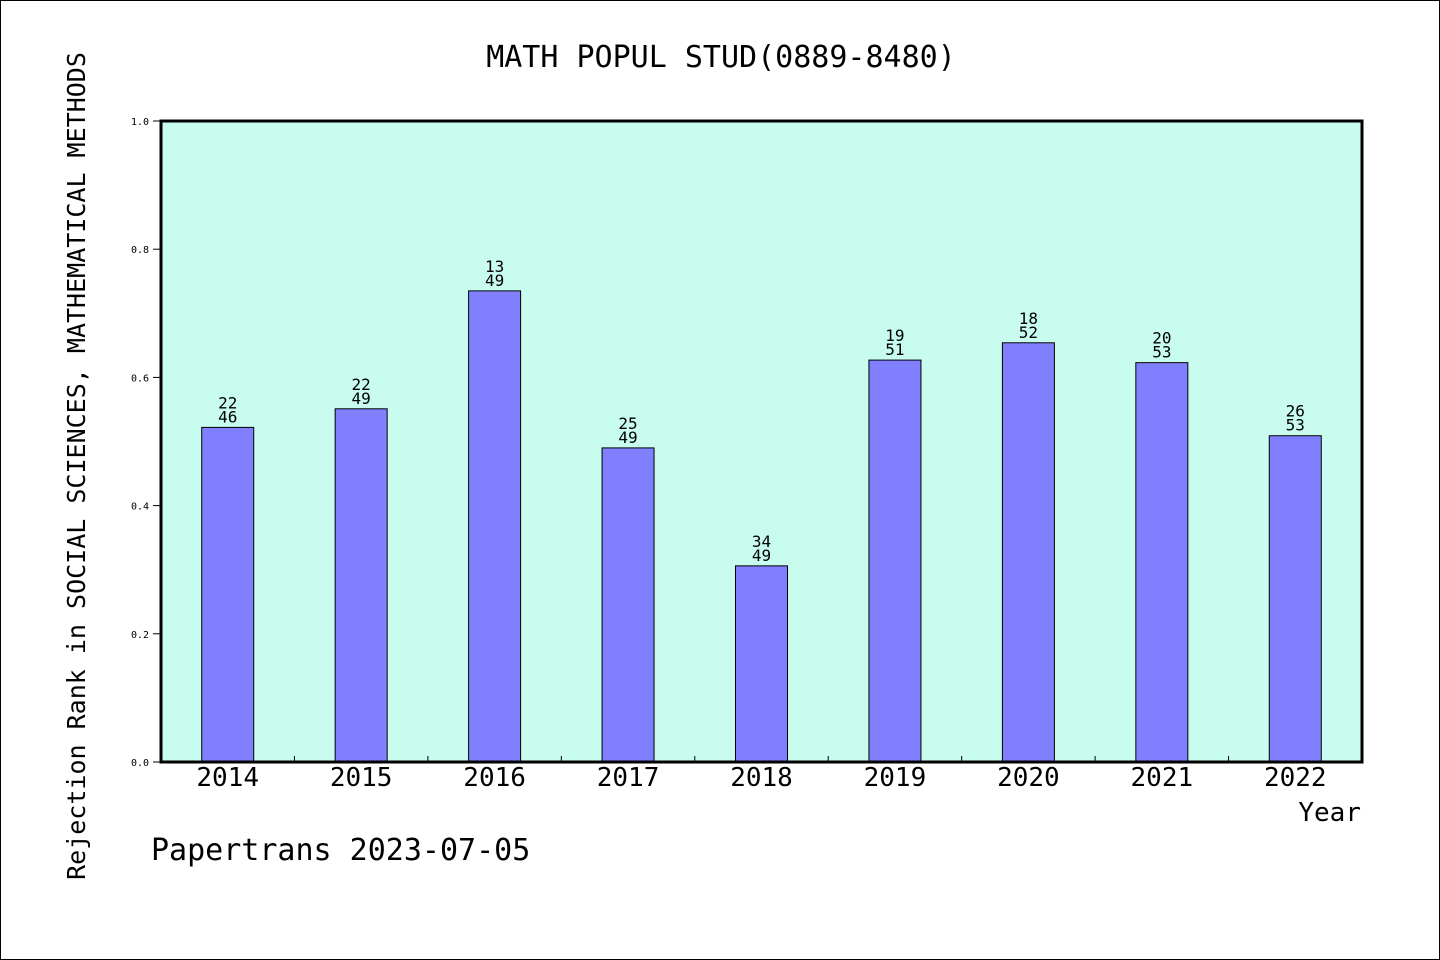 This screenshot has width=1440, height=960. Describe the element at coordinates (140, 250) in the screenshot. I see `y-tick-label: 0.8` at that location.